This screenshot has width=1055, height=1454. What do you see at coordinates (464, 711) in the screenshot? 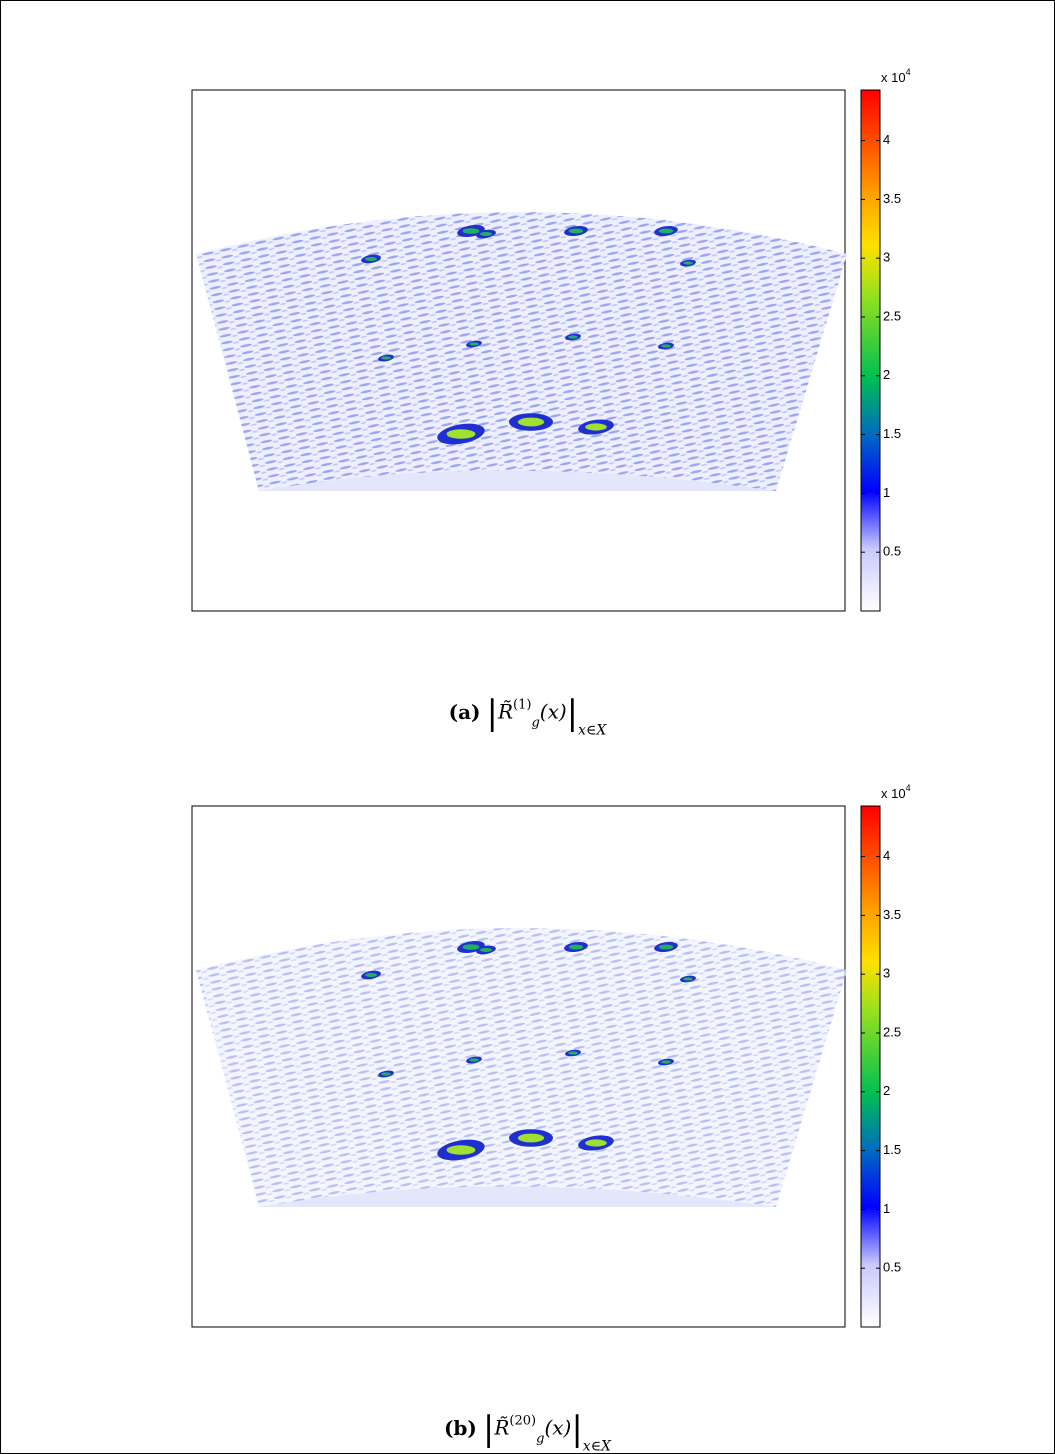
I see `caption-label: (a)` at bounding box center [464, 711].